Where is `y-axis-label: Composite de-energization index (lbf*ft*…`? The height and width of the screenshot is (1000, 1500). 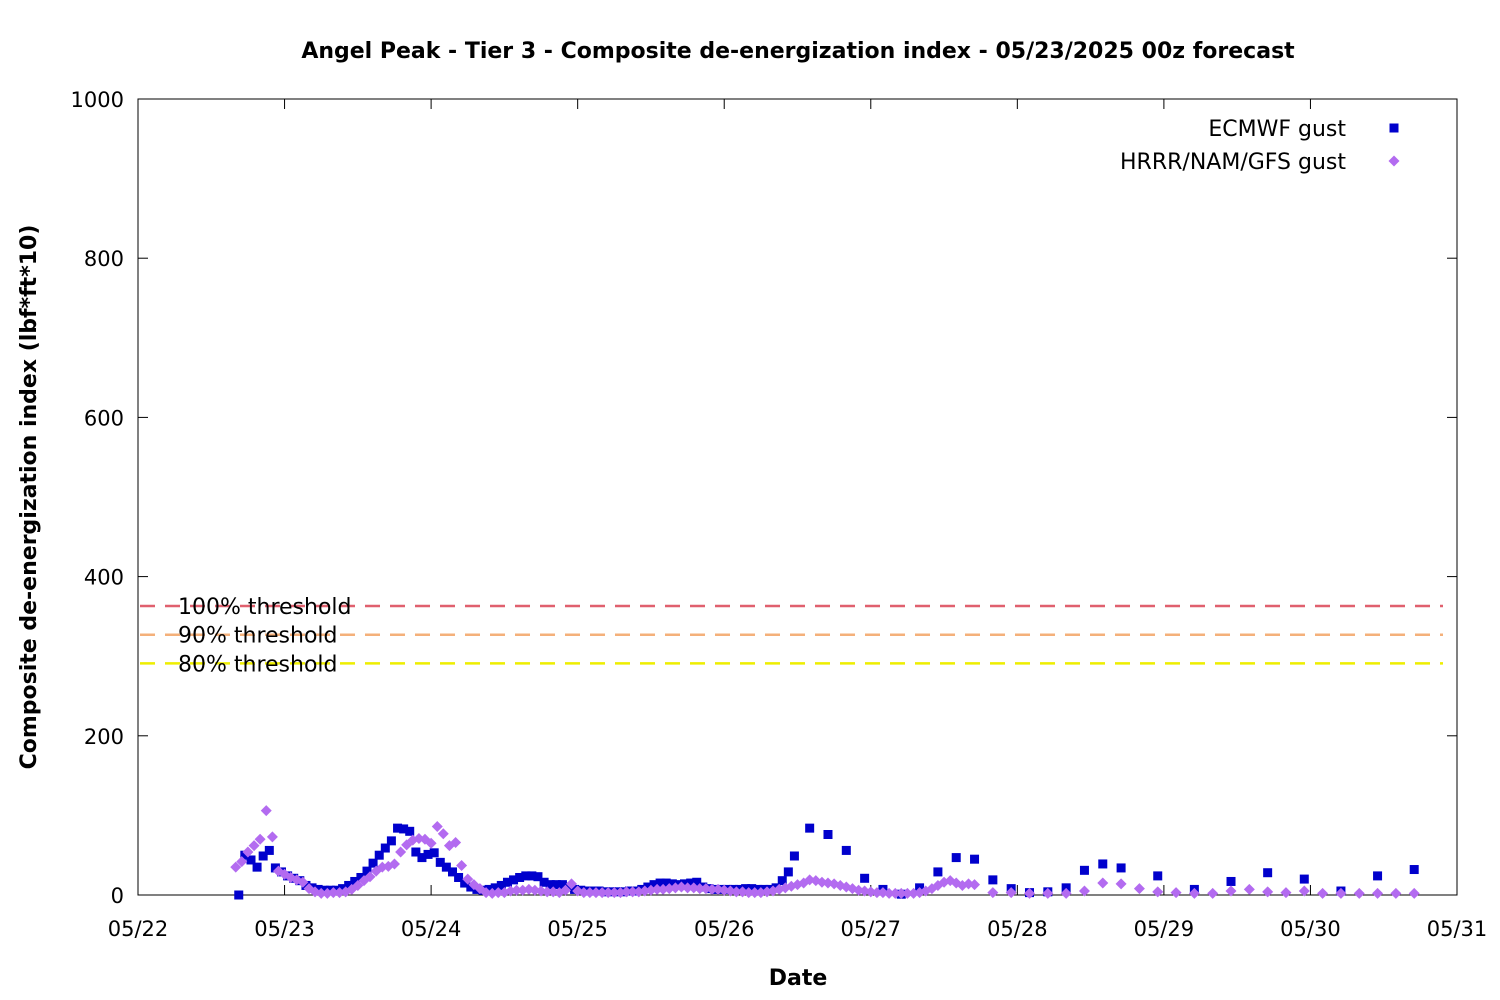 y-axis-label: Composite de-energization index (lbf*ft*… is located at coordinates (29, 497).